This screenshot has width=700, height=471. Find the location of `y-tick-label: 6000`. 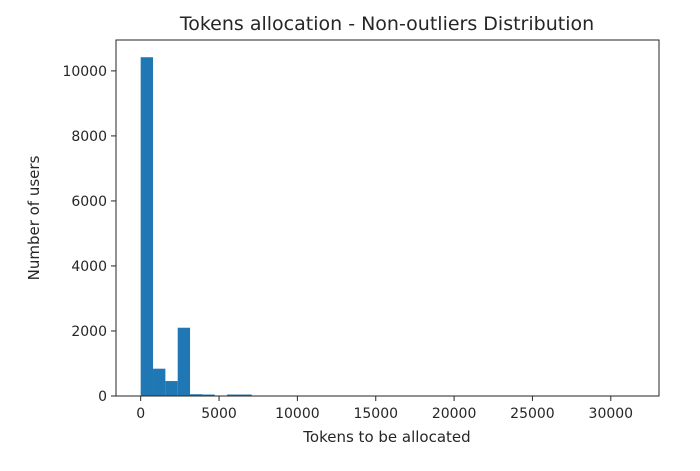

y-tick-label: 6000 is located at coordinates (89, 202).